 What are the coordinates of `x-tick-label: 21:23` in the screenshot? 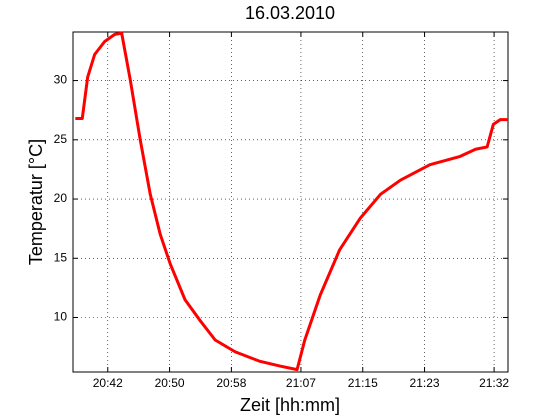 It's located at (425, 383).